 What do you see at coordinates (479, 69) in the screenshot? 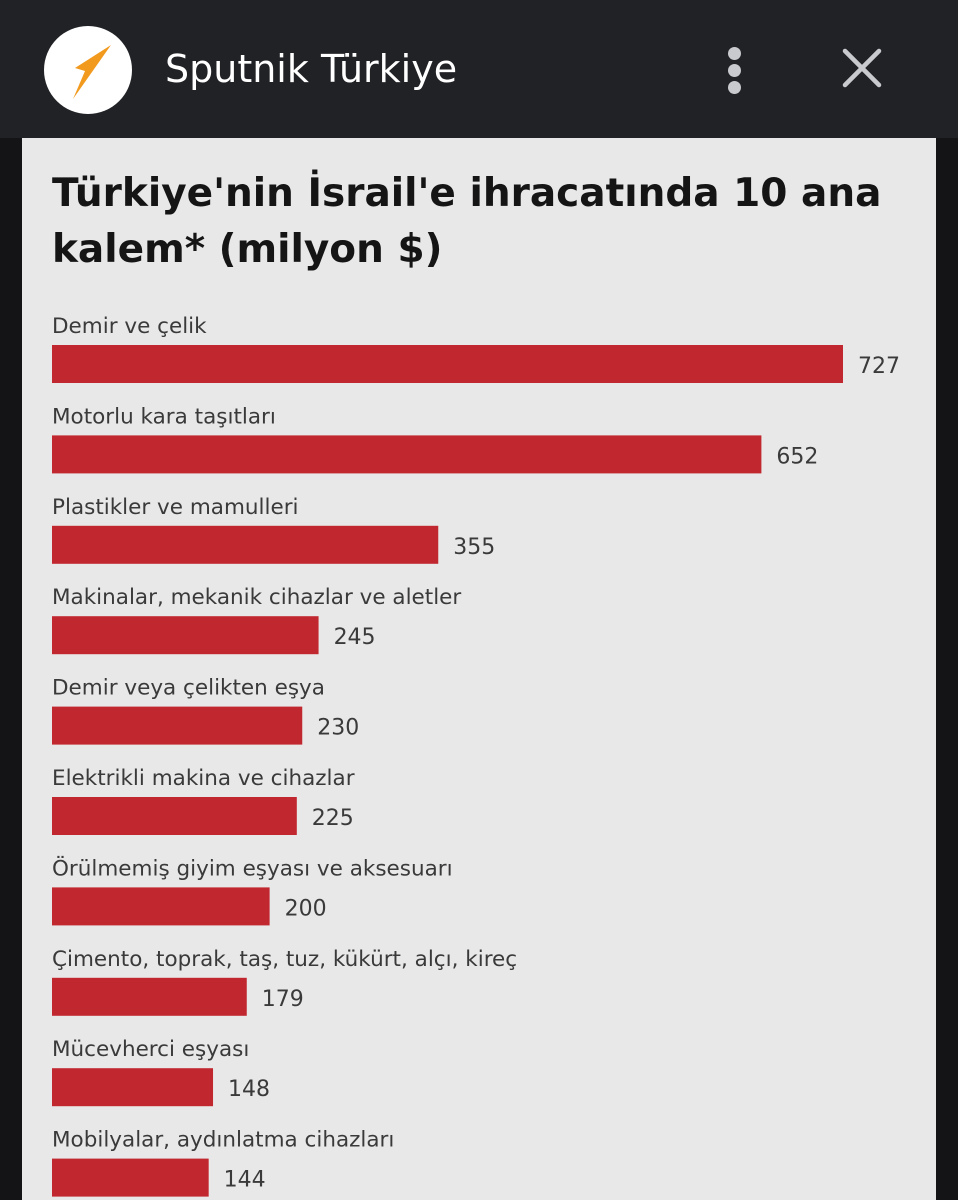
I see `app-header: Sputnik Türkiye` at bounding box center [479, 69].